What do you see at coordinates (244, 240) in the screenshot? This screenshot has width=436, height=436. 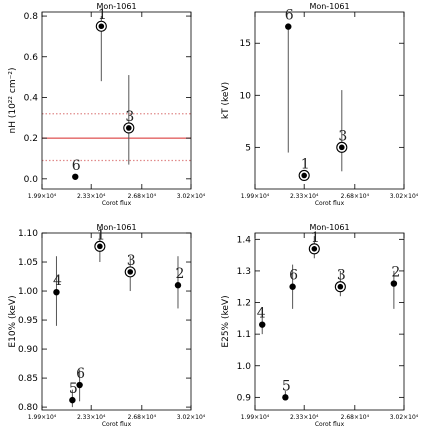 I see `y-tick-label: 1.4` at bounding box center [244, 240].